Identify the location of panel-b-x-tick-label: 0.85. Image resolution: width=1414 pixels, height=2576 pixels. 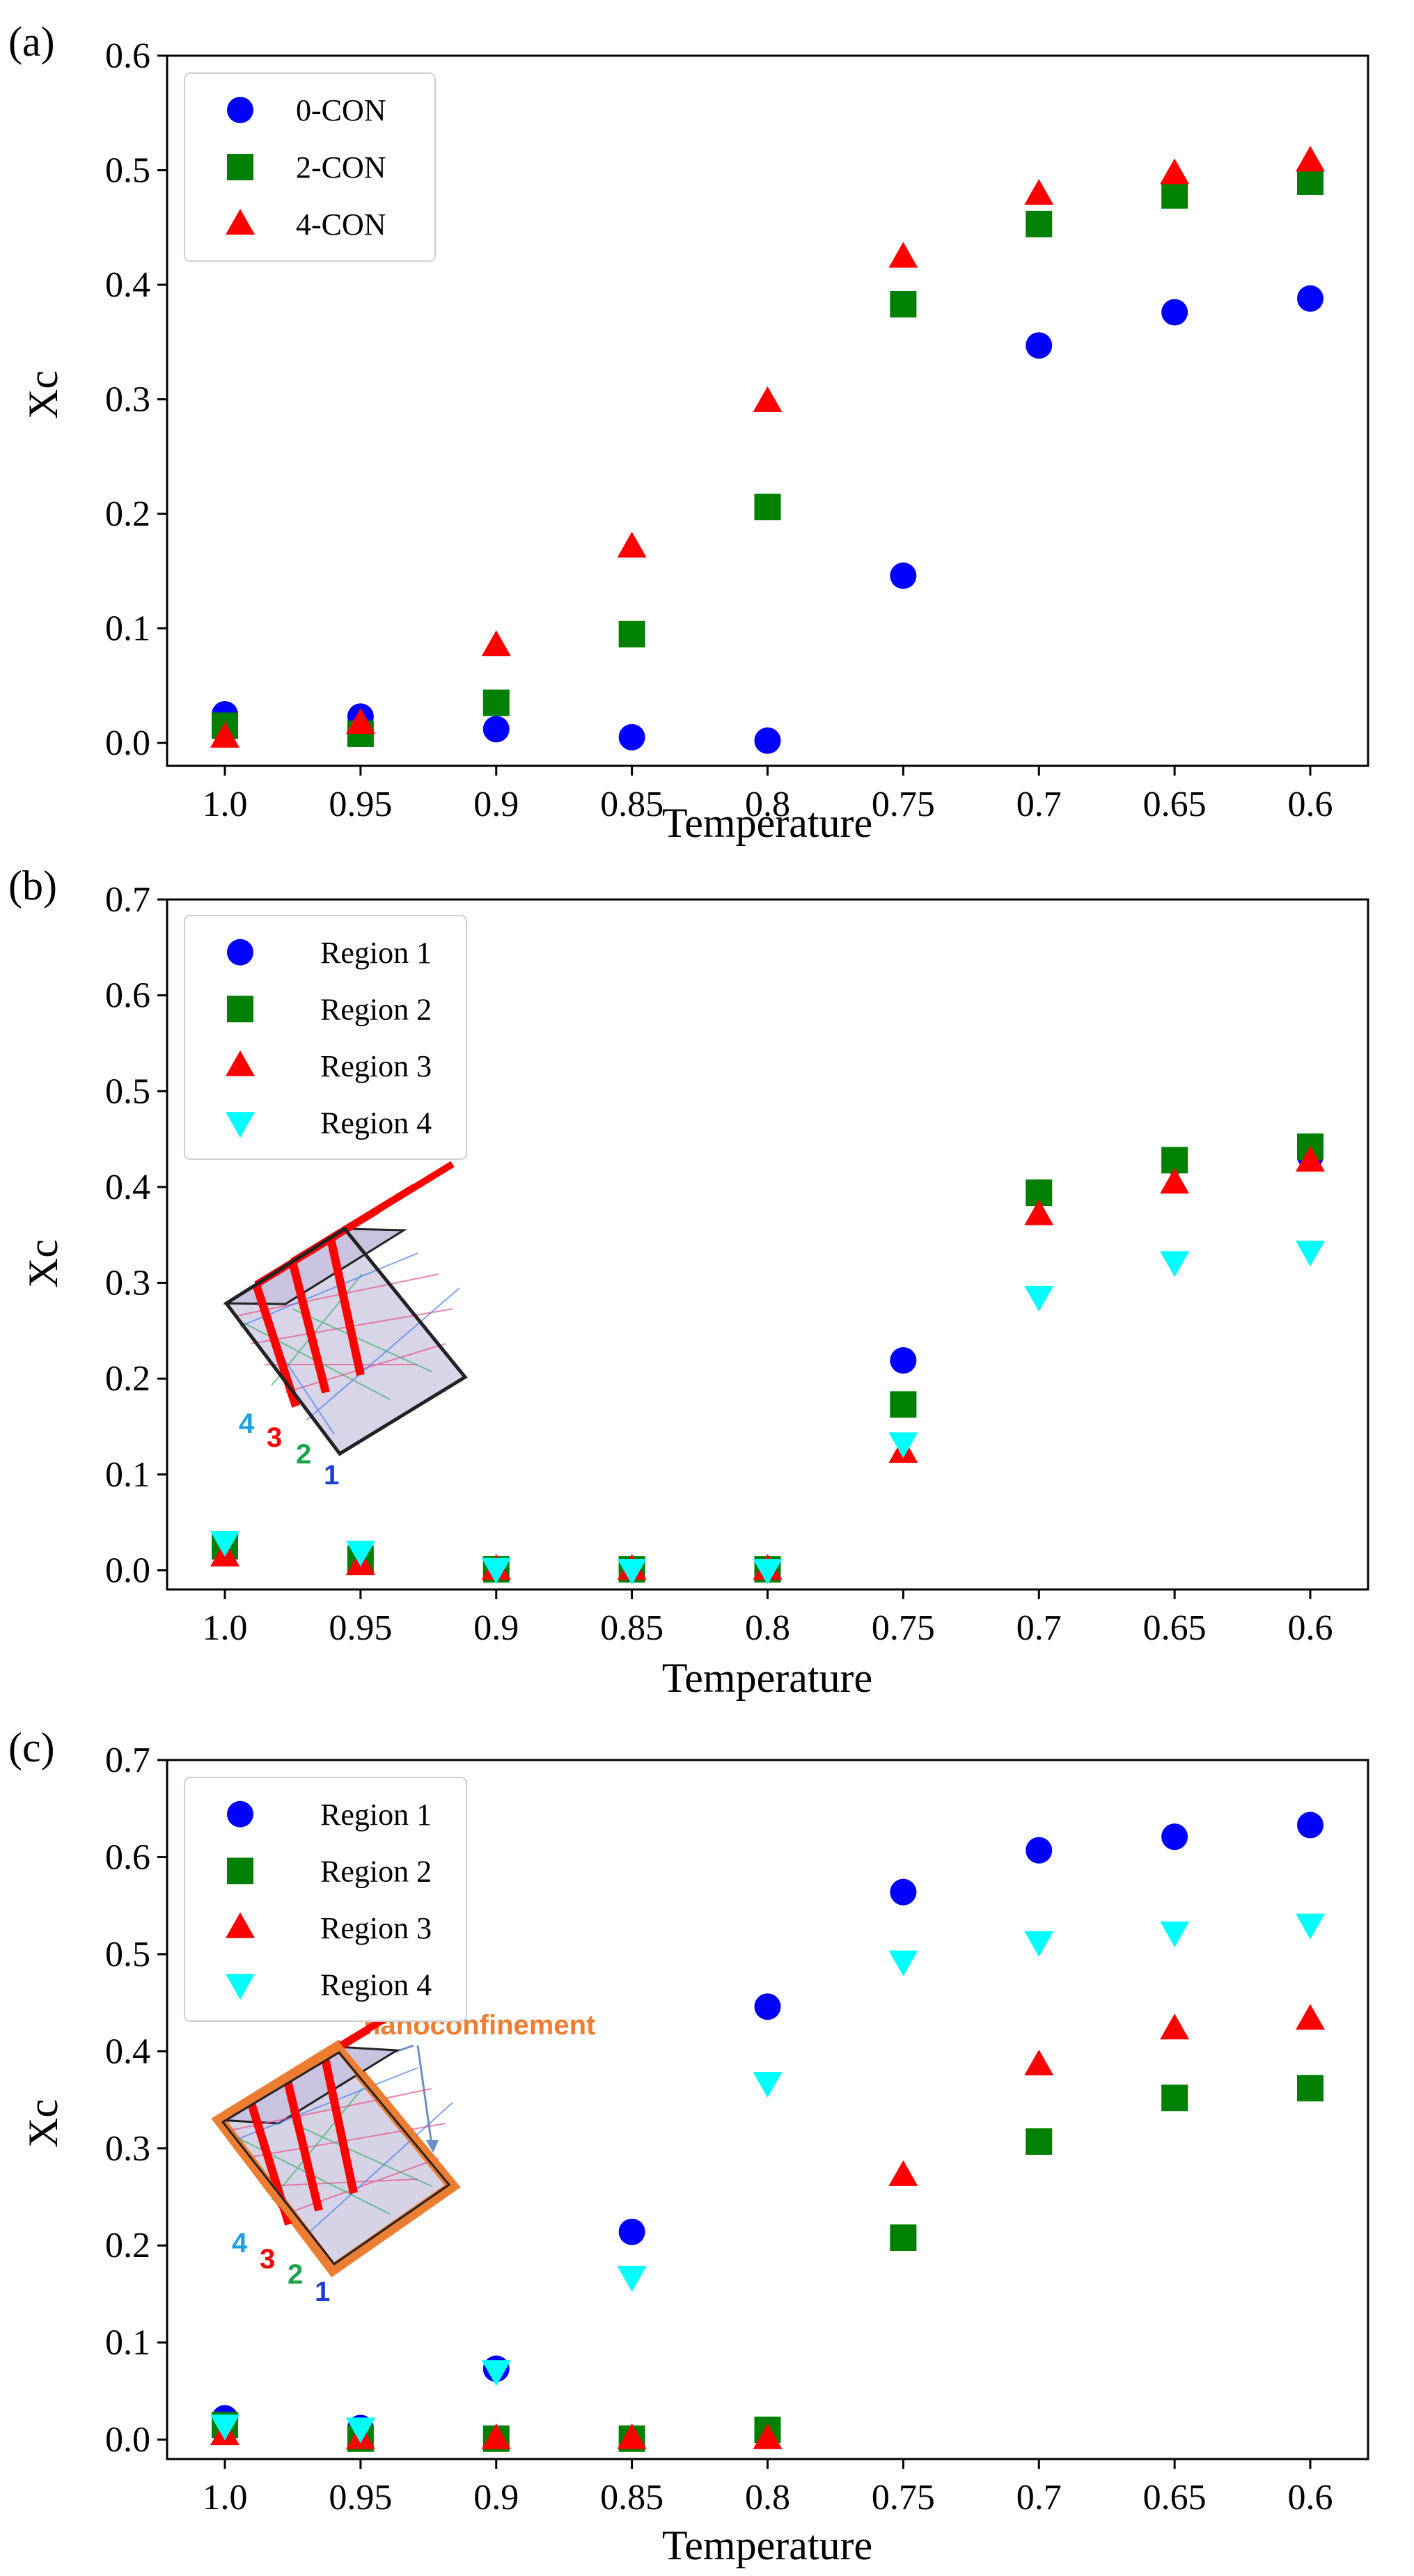
(631, 1628).